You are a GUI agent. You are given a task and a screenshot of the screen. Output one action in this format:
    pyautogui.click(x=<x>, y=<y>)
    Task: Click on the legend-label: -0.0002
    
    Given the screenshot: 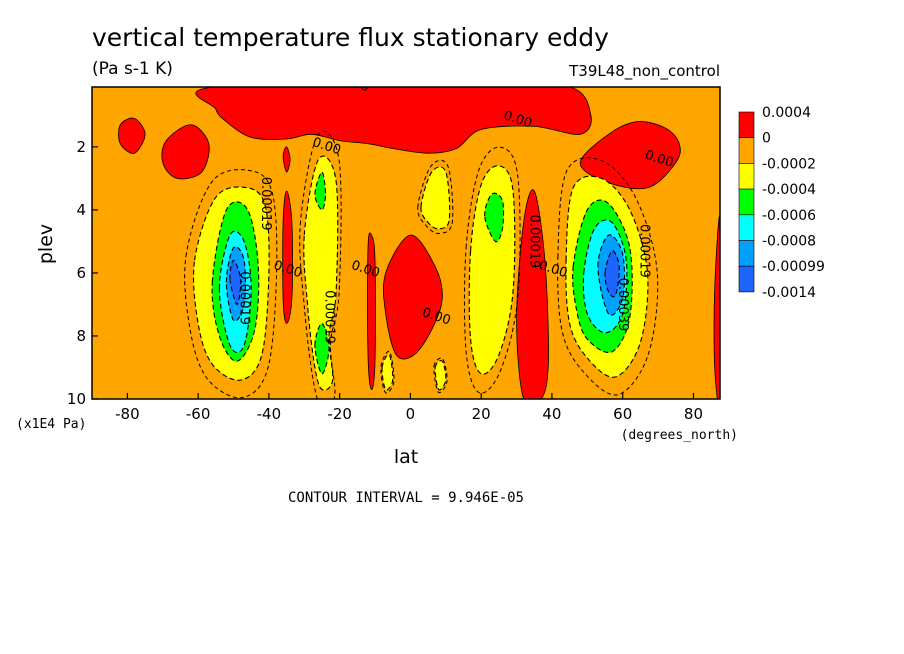 What is the action you would take?
    pyautogui.click(x=789, y=164)
    